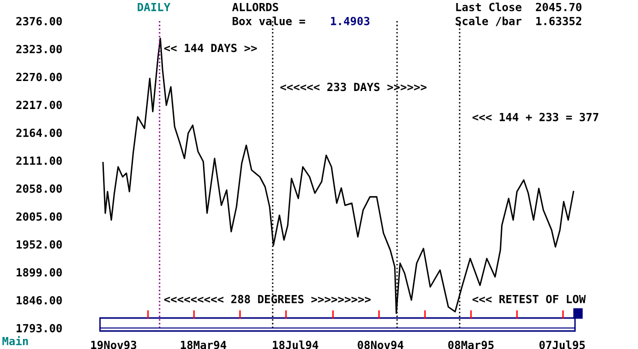  Describe the element at coordinates (535, 117) in the screenshot. I see `annotation: <<< 144 + 233 = 377` at that location.